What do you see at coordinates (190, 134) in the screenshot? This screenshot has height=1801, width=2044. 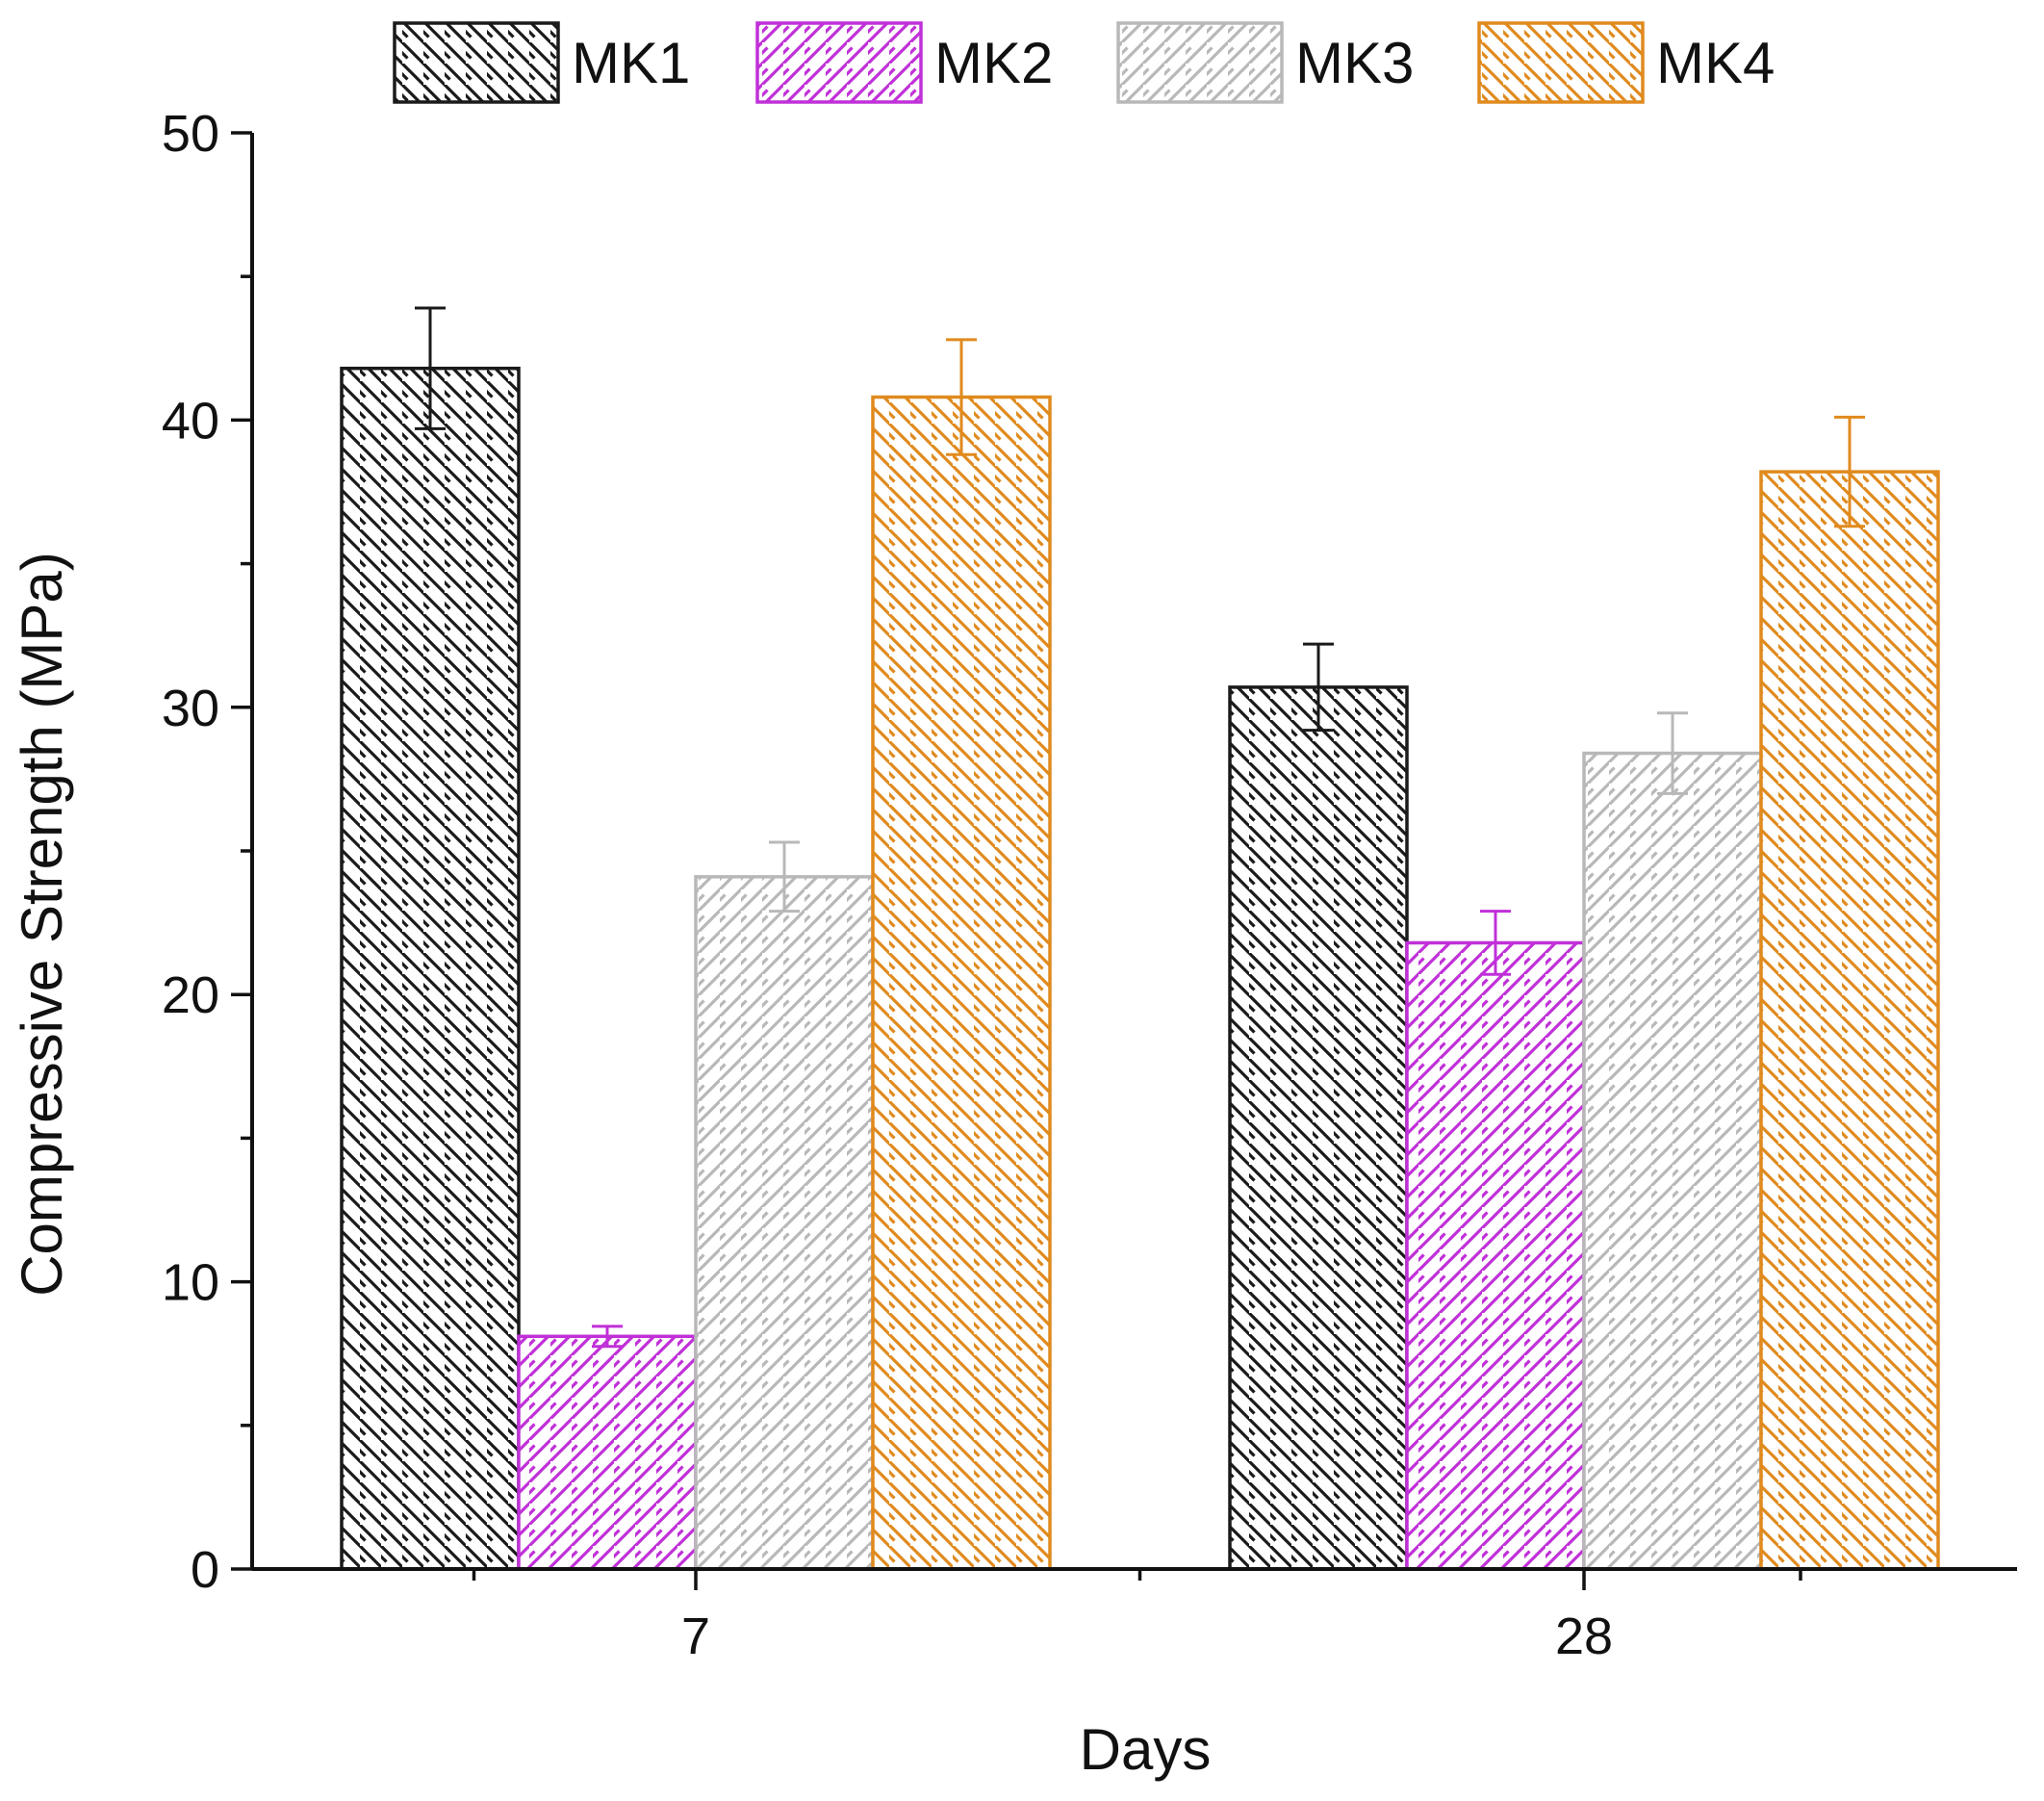 I see `y-tick-label: 50` at bounding box center [190, 134].